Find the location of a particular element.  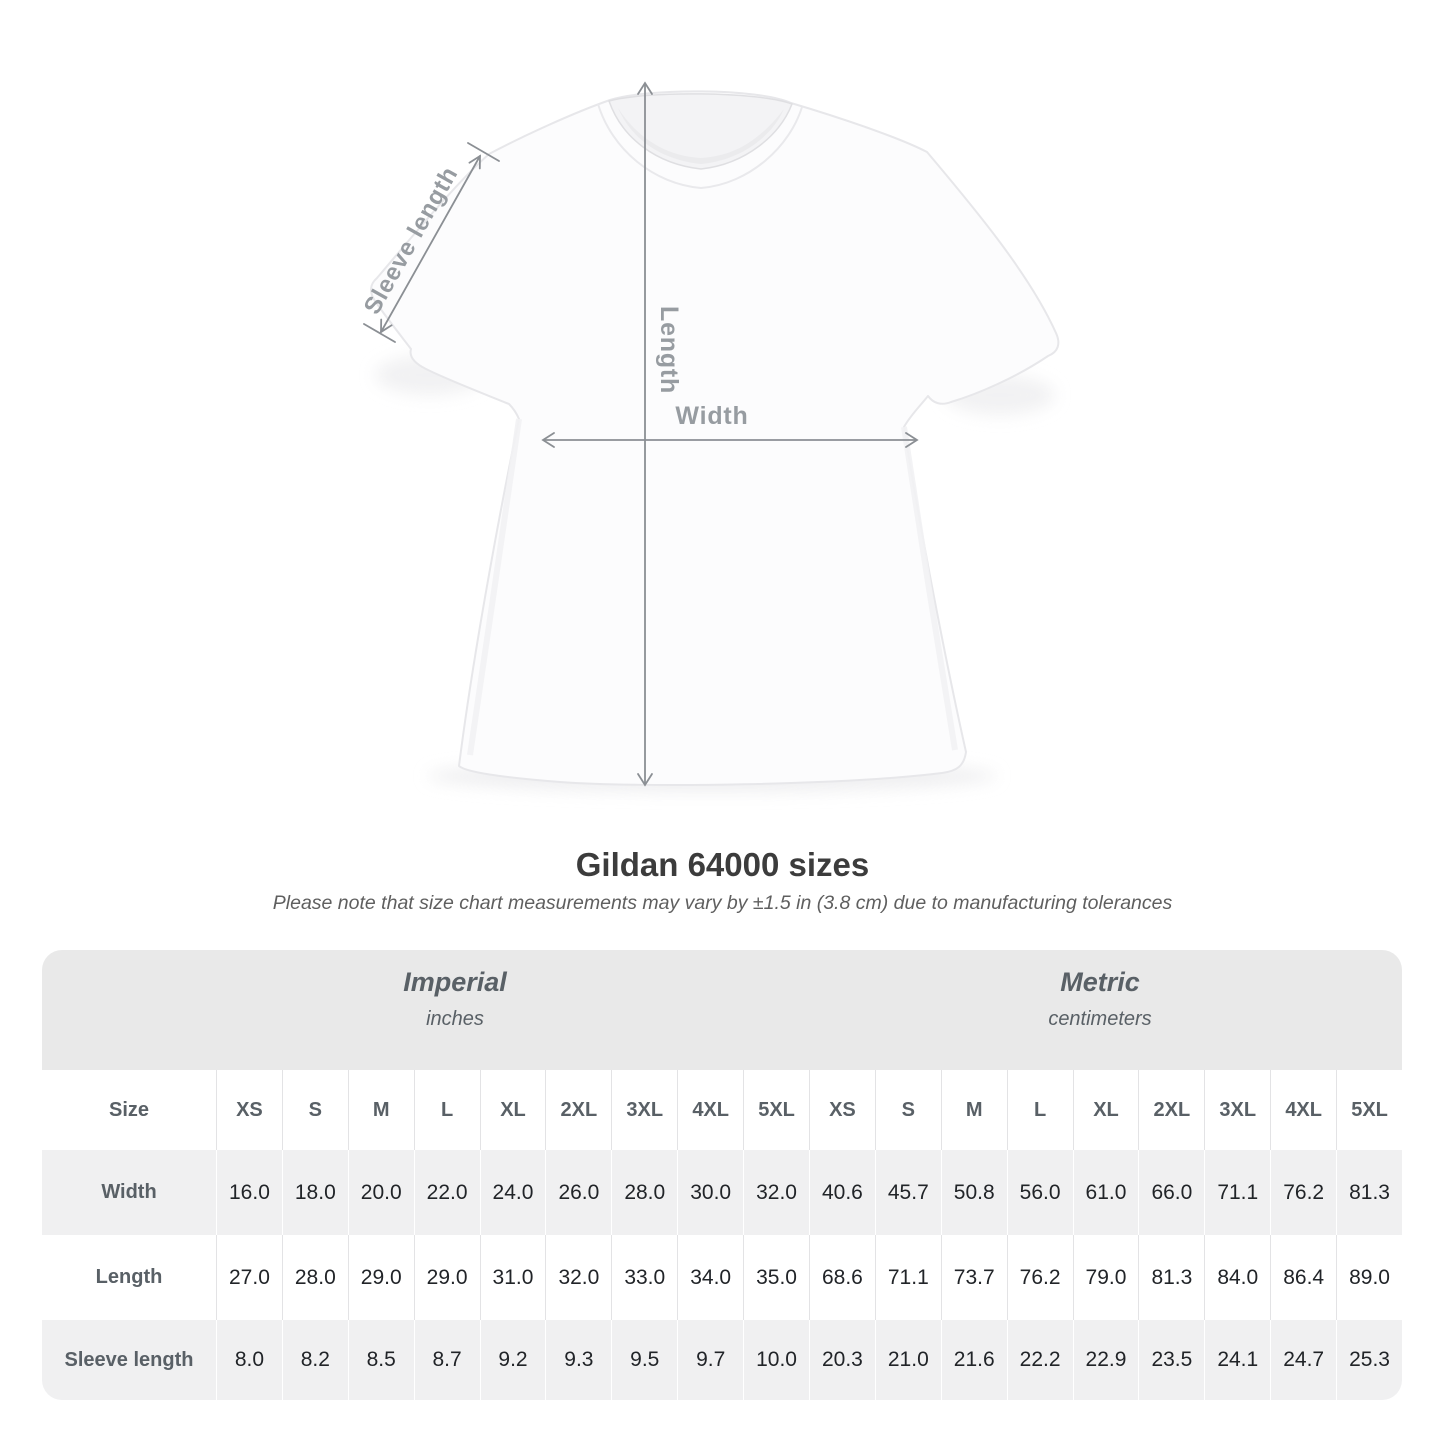

metric-group-header: Metric centimeters is located at coordinates (1099, 999).